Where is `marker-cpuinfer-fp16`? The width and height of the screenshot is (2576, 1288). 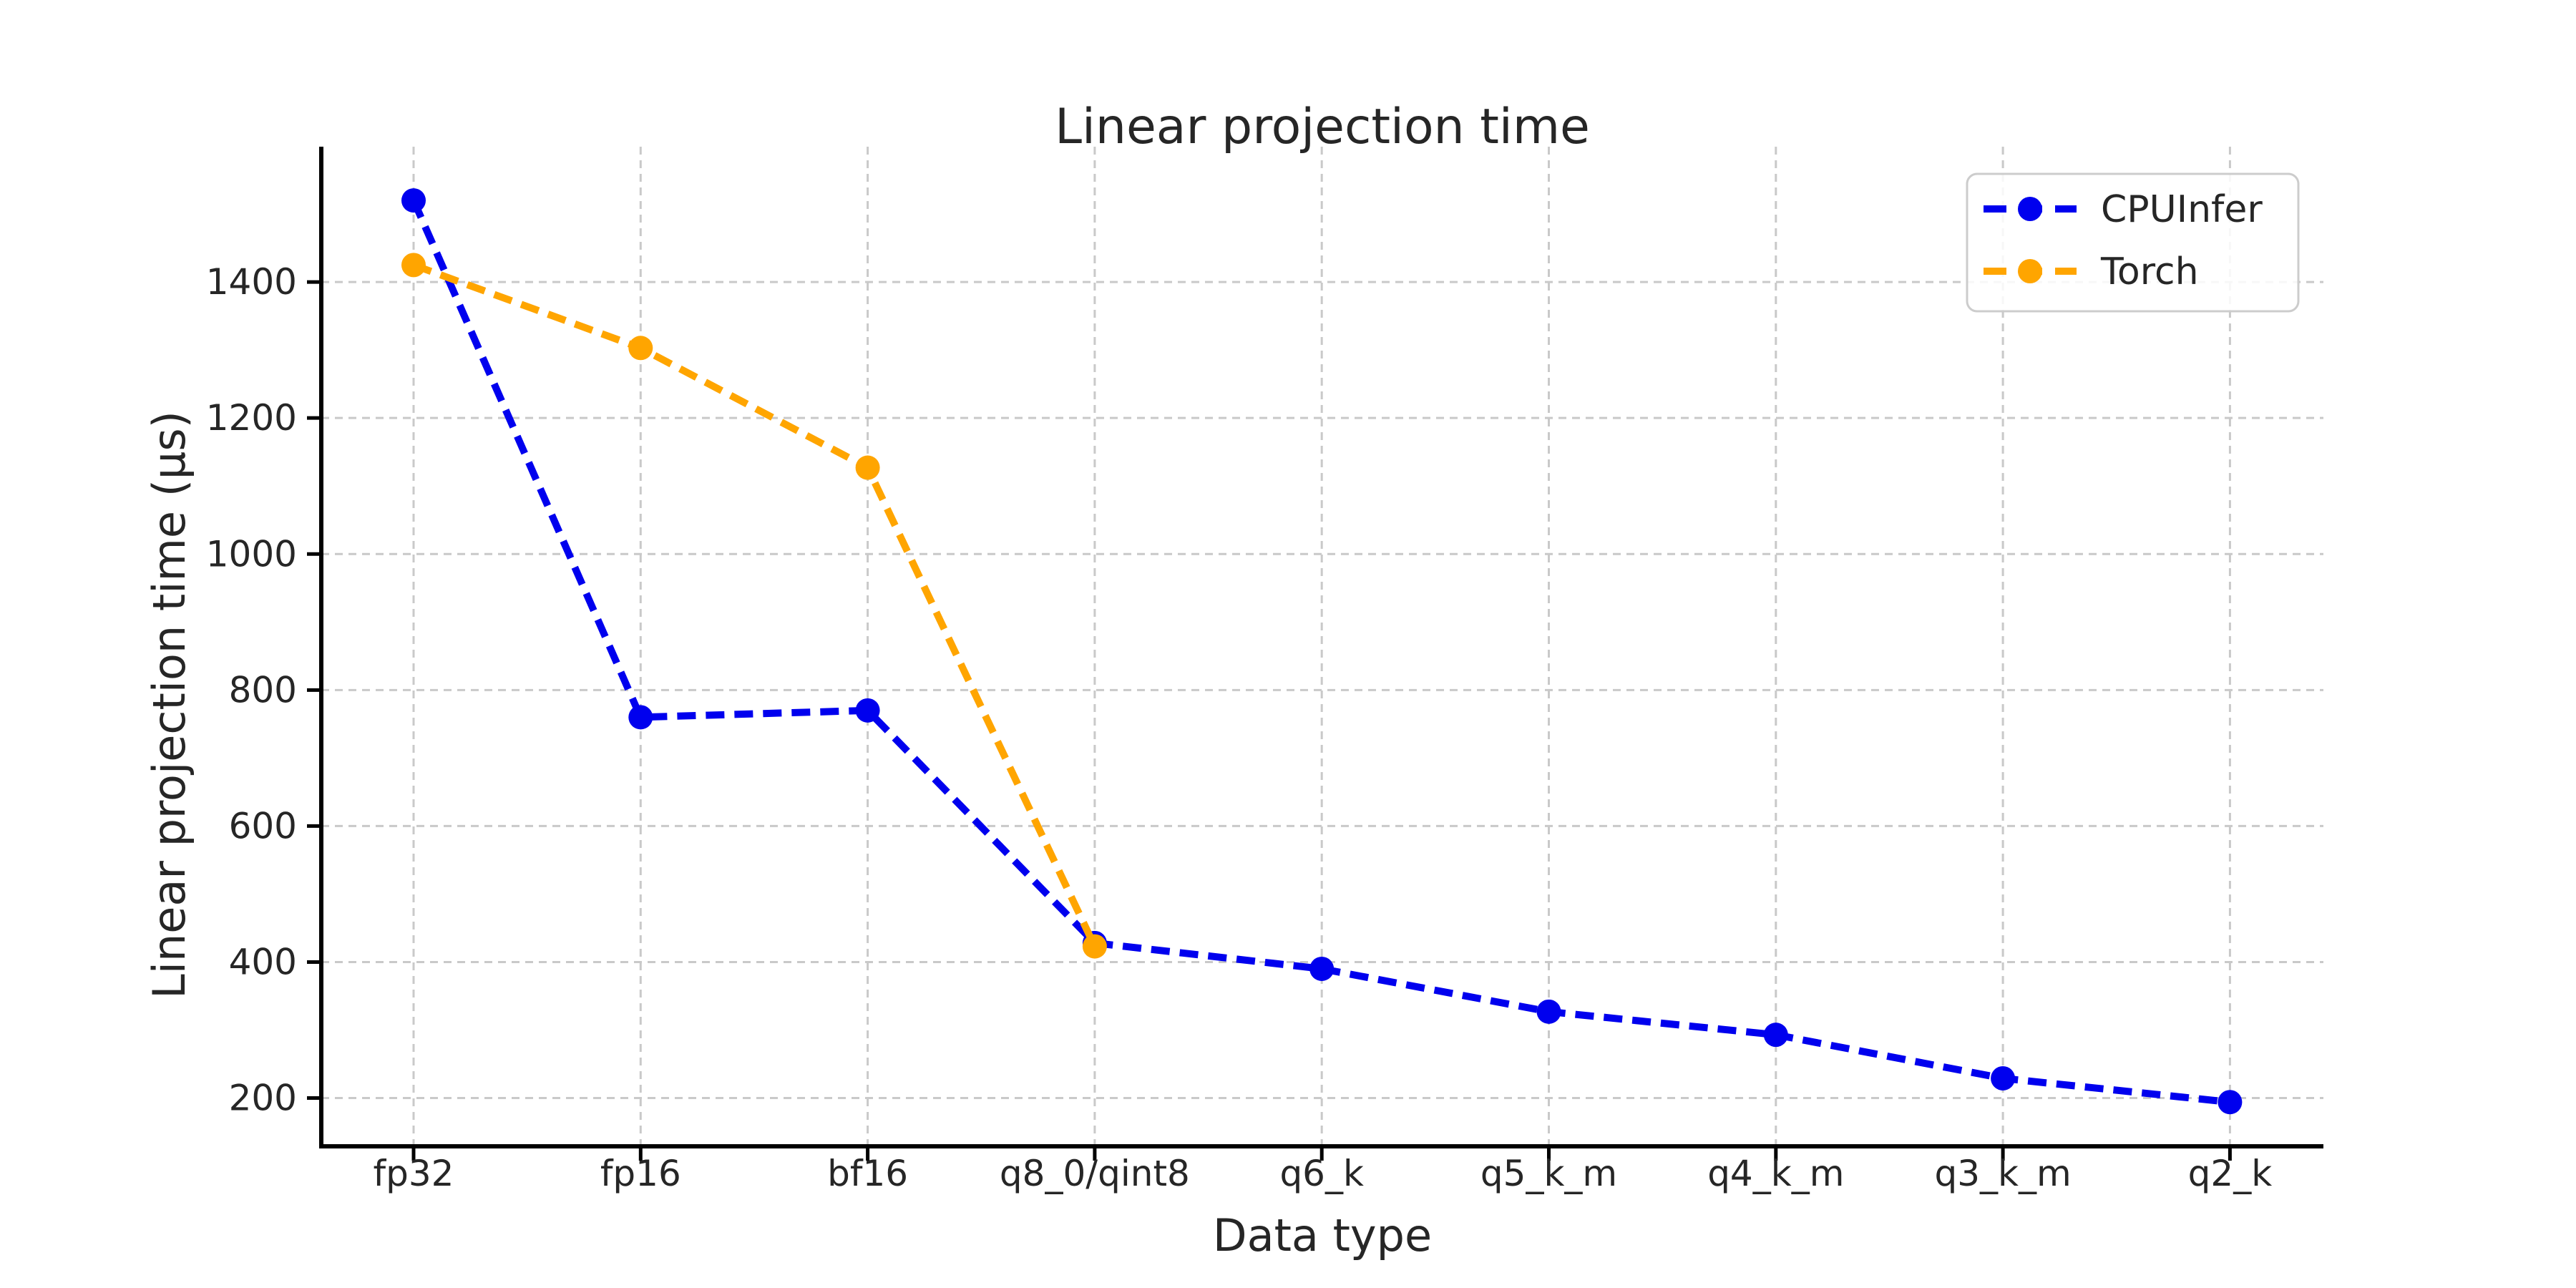 marker-cpuinfer-fp16 is located at coordinates (640, 717).